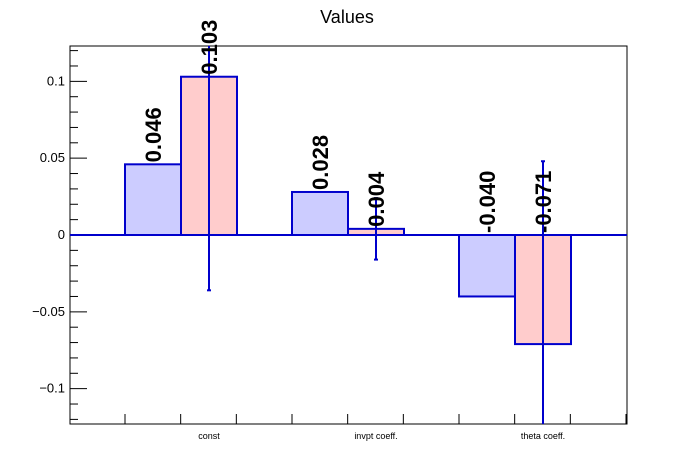  Describe the element at coordinates (320, 162) in the screenshot. I see `data-label: 0.028` at that location.